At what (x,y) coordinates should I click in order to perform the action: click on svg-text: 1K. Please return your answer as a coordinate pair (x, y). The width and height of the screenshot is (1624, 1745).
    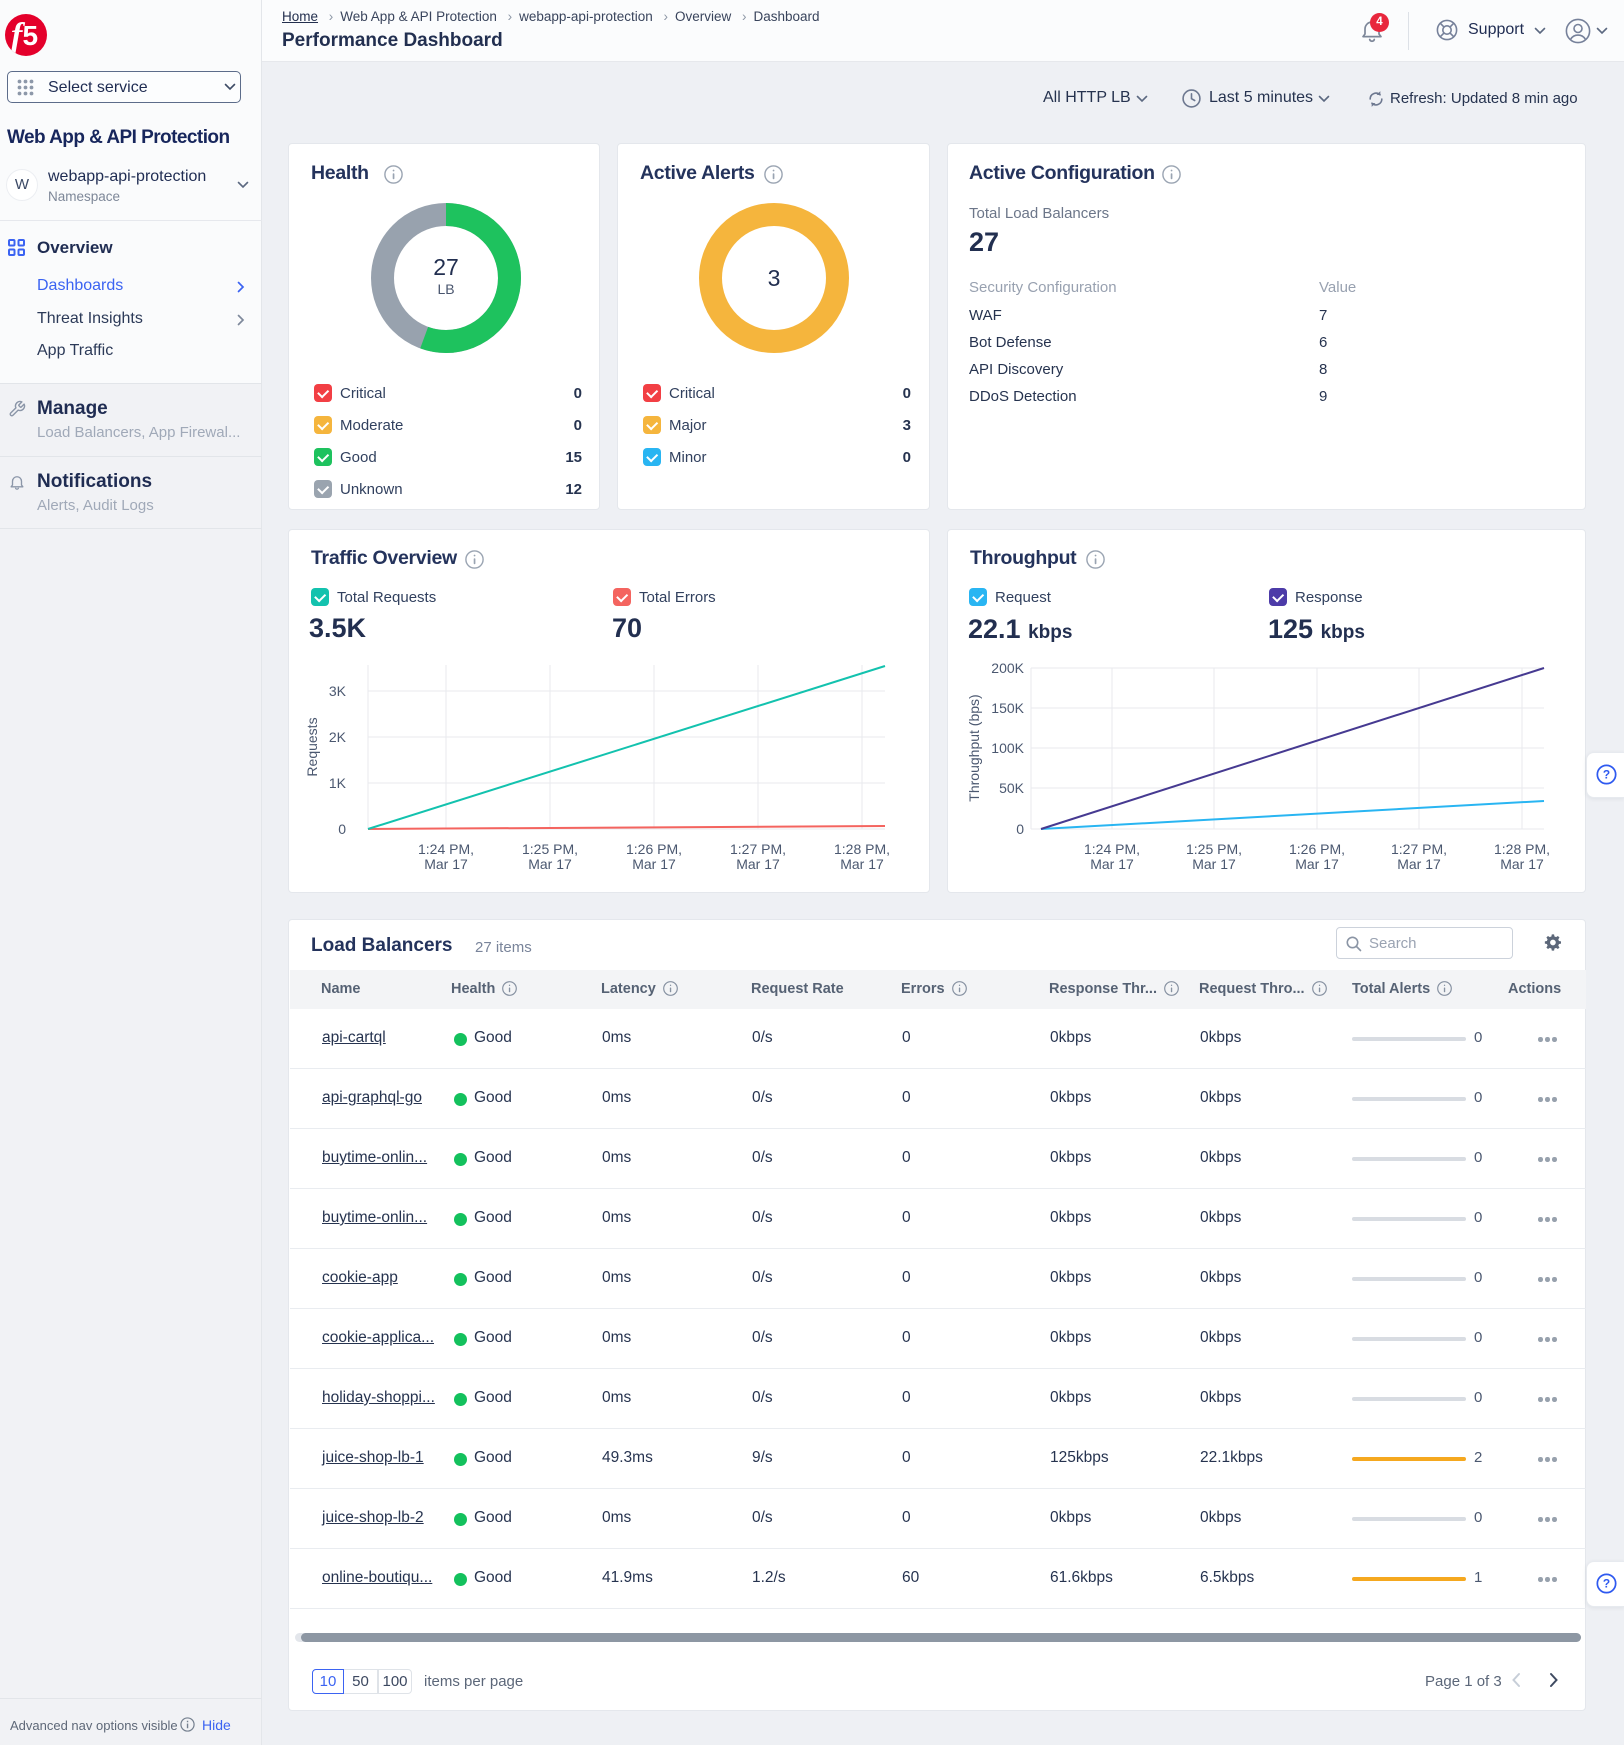
    Looking at the image, I should click on (338, 783).